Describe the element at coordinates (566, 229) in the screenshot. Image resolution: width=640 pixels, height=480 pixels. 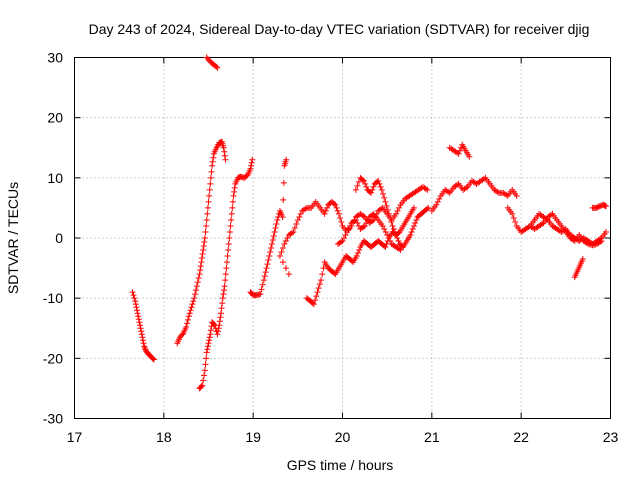
I see `series-s13` at that location.